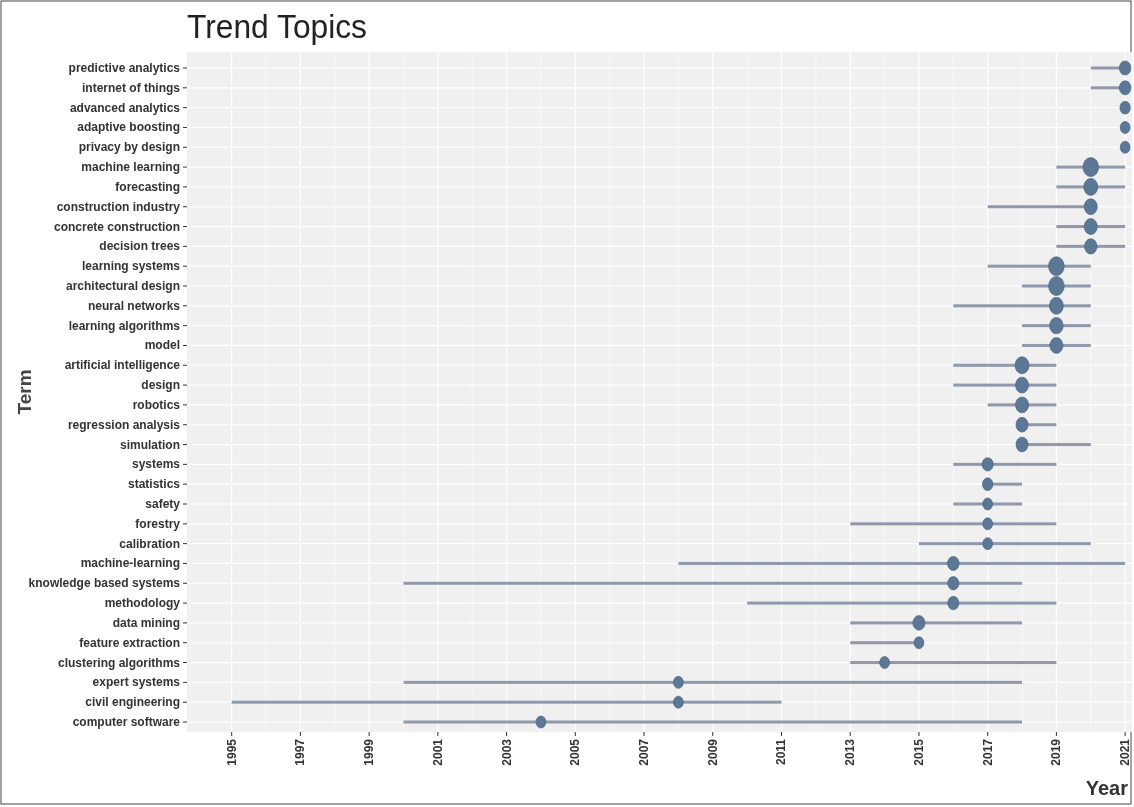 This screenshot has height=807, width=1134. What do you see at coordinates (987, 752) in the screenshot?
I see `x-tick-label: 2017` at bounding box center [987, 752].